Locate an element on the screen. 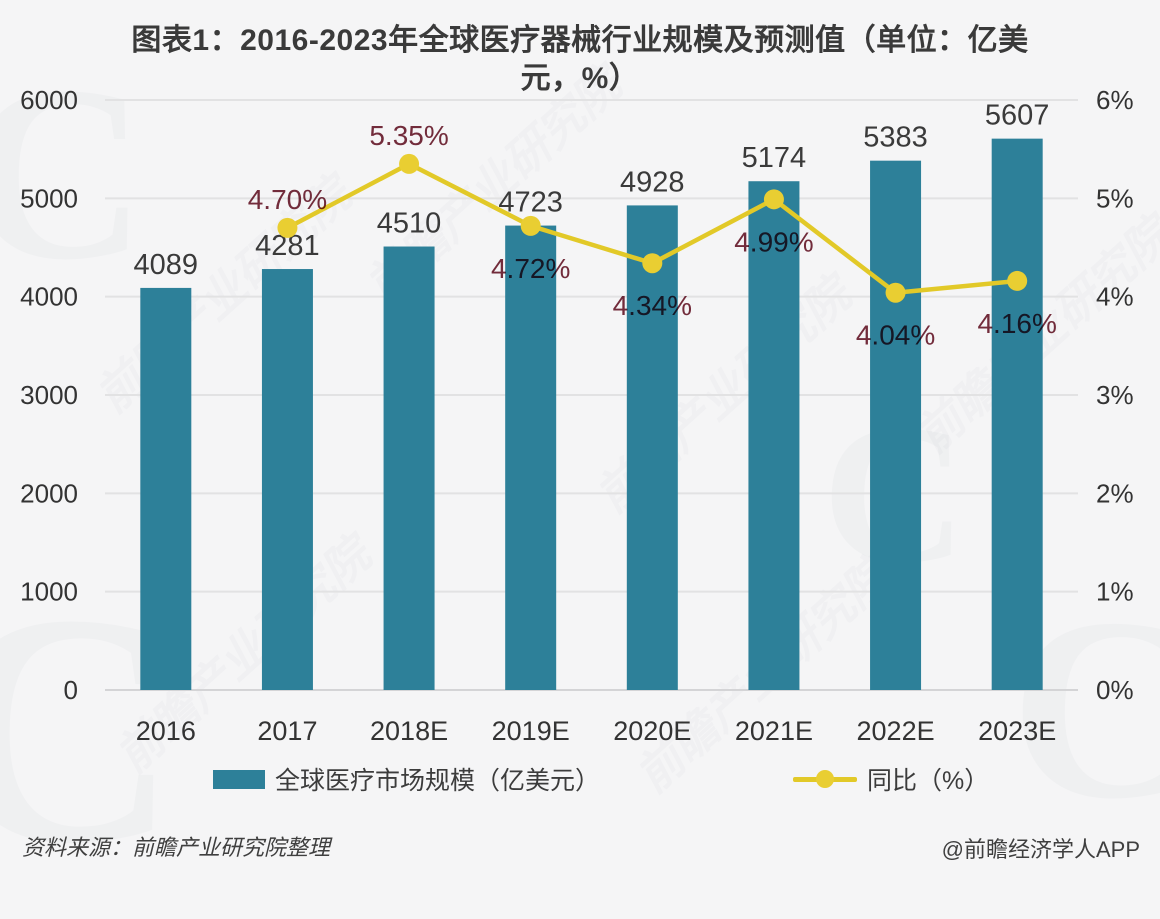 Image resolution: width=1160 pixels, height=919 pixels. growth-value-label: 4.04% is located at coordinates (895, 335).